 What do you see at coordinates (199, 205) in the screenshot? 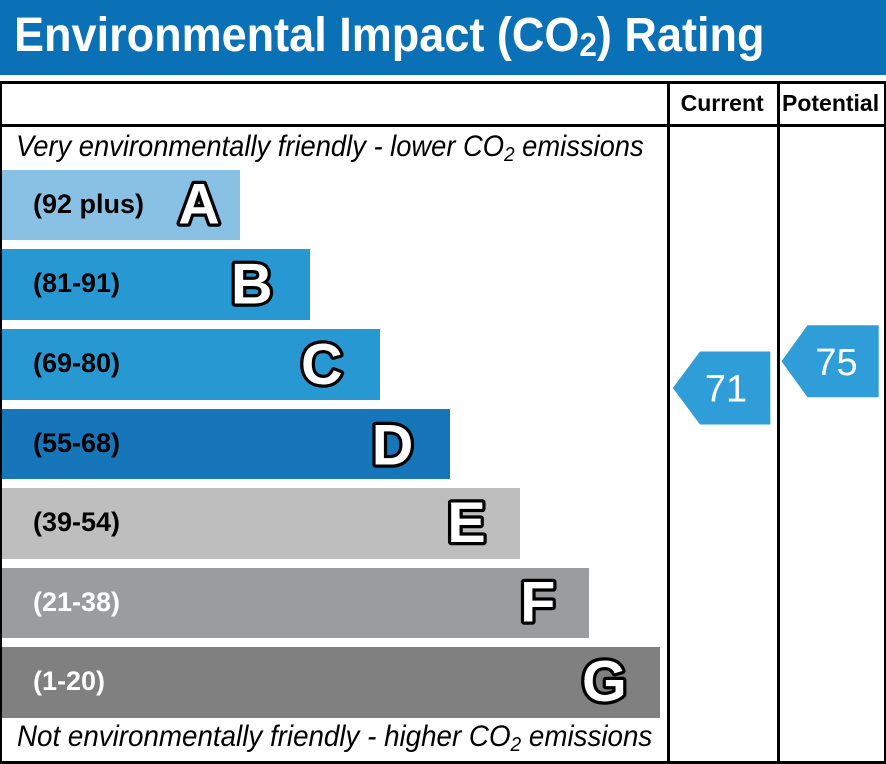
I see `svg-text: A` at bounding box center [199, 205].